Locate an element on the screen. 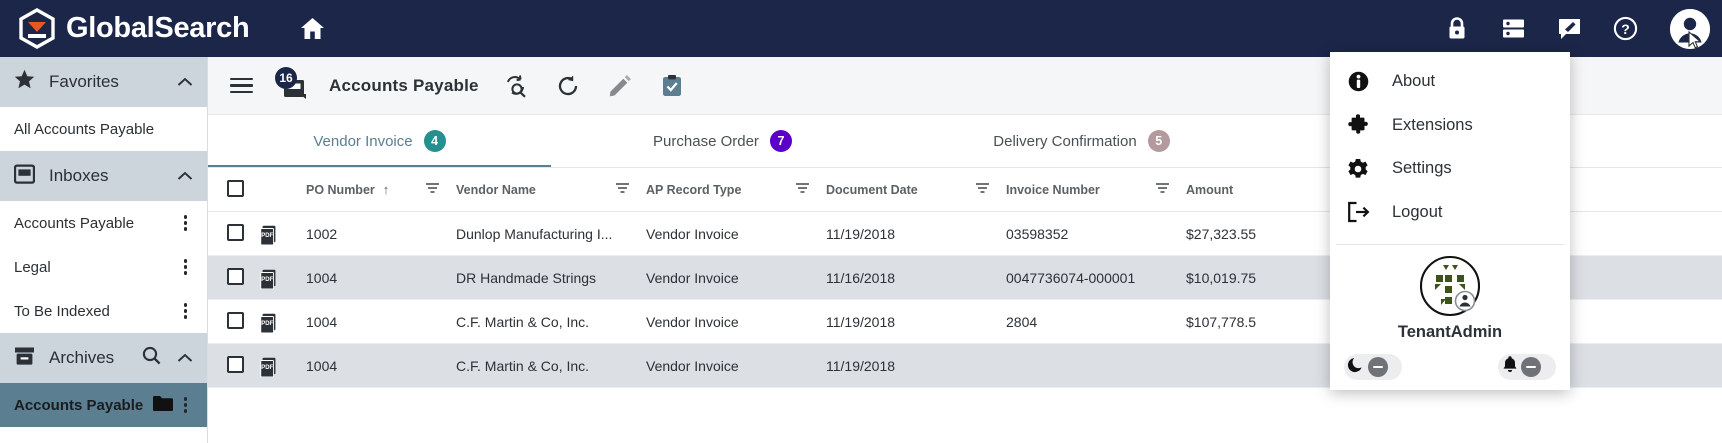 This screenshot has width=1722, height=443. database-icon is located at coordinates (1513, 29).